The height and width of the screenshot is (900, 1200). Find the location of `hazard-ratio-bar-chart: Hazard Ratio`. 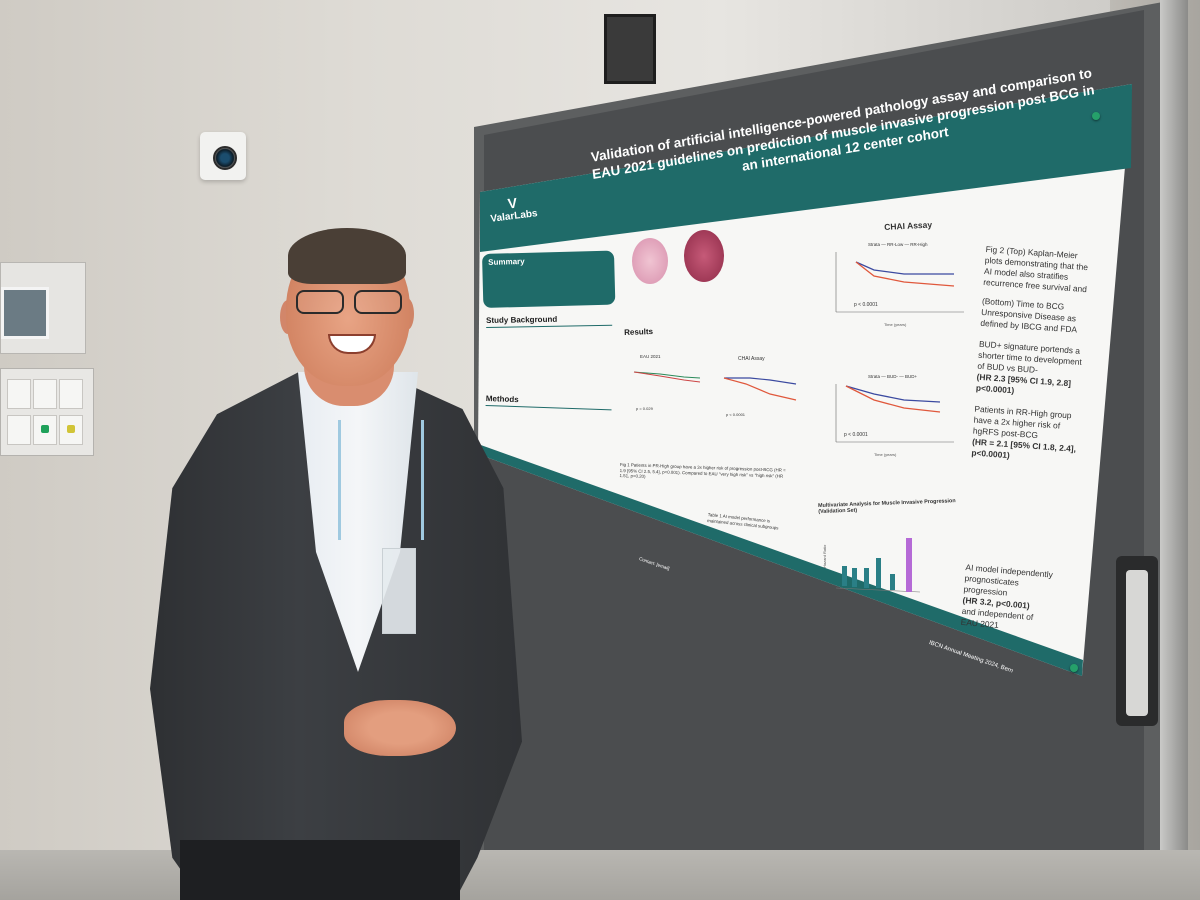

hazard-ratio-bar-chart: Hazard Ratio is located at coordinates (871, 565).